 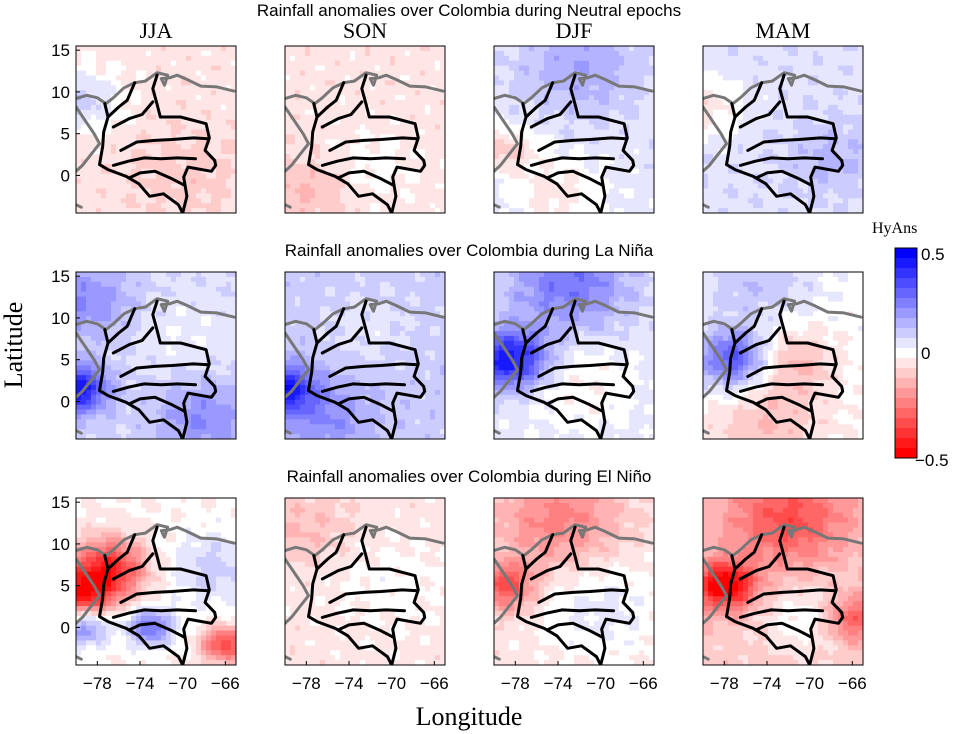 I want to click on coastline, so click(x=88, y=139).